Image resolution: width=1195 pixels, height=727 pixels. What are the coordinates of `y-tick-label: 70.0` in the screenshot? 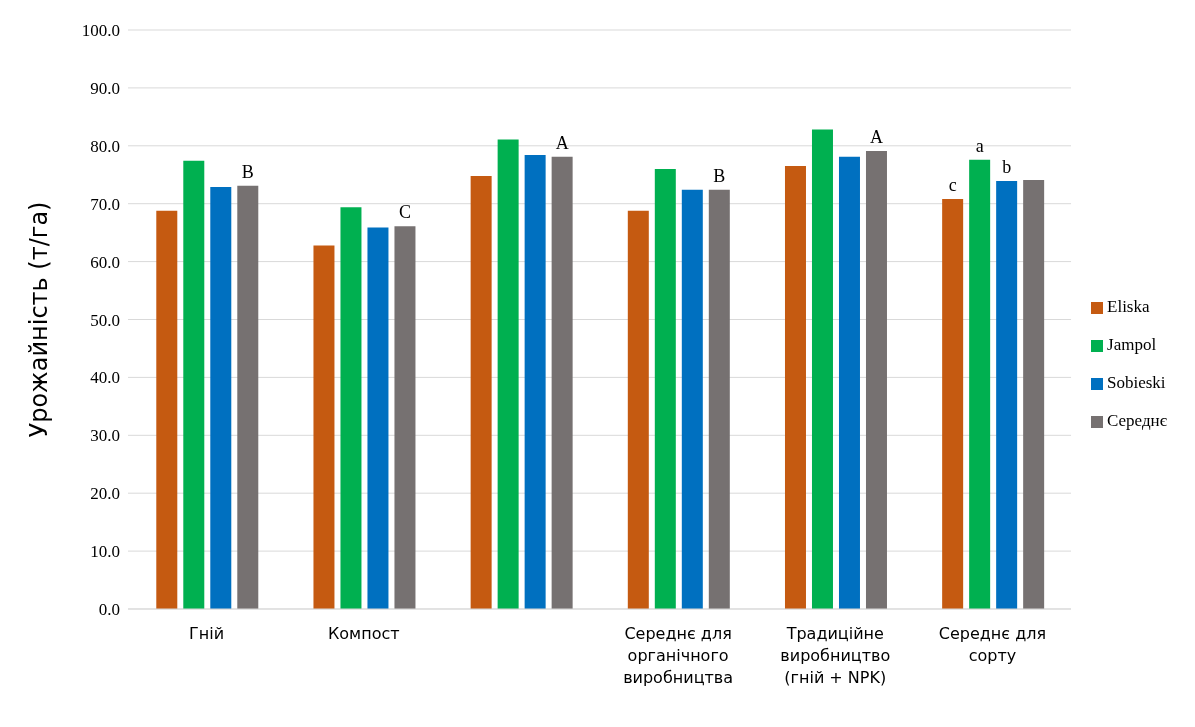 It's located at (105, 204).